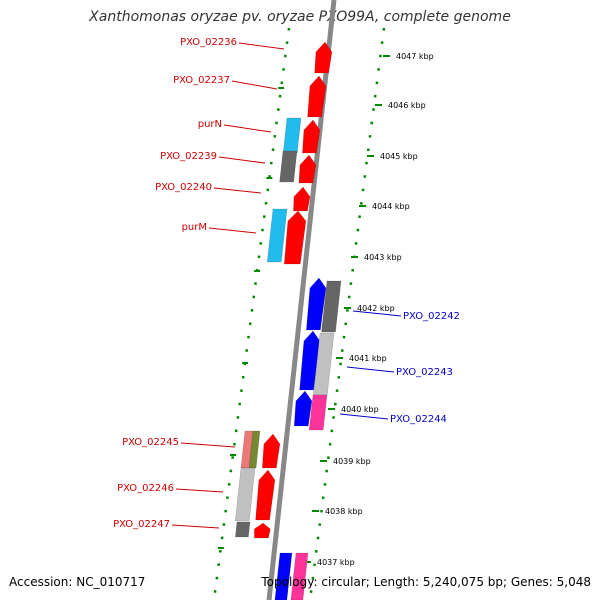 This screenshot has height=600, width=600. Describe the element at coordinates (344, 511) in the screenshot. I see `scale-tick-label: 4038 kbp` at that location.